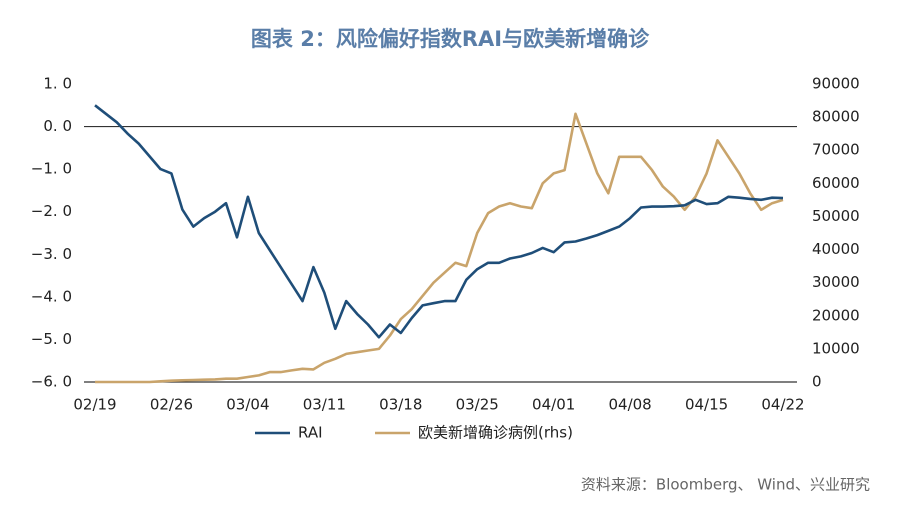 This screenshot has width=900, height=514. What do you see at coordinates (836, 117) in the screenshot?
I see `y2-tick-label: 80000` at bounding box center [836, 117].